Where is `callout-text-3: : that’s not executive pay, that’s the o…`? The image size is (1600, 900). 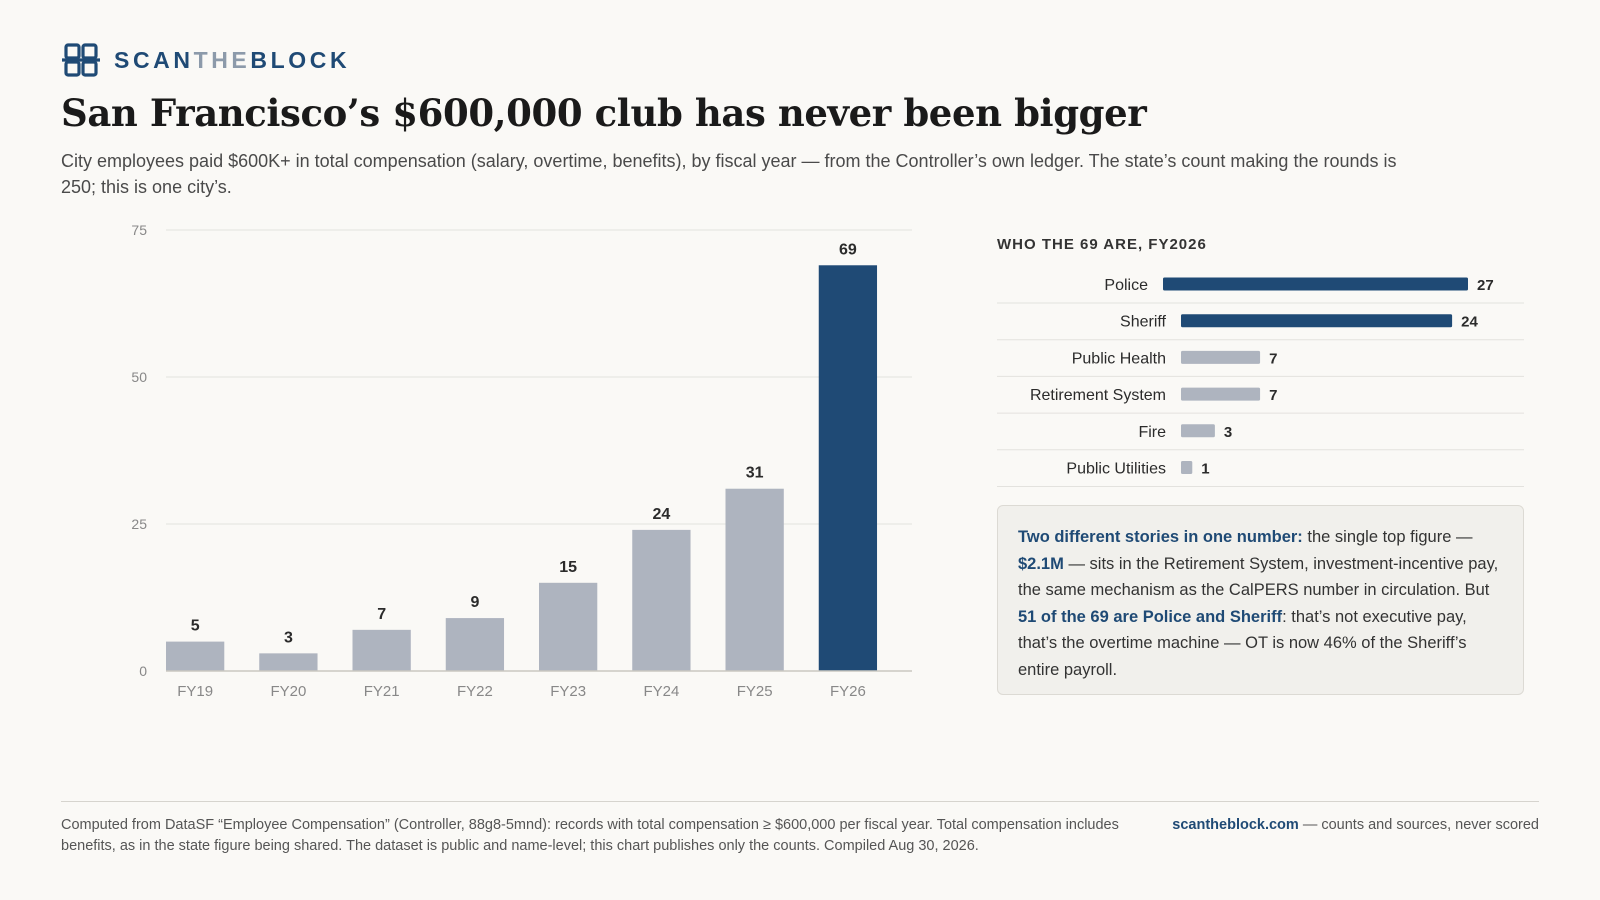 callout-text-3: : that’s not executive pay, that’s the o… is located at coordinates (1242, 643).